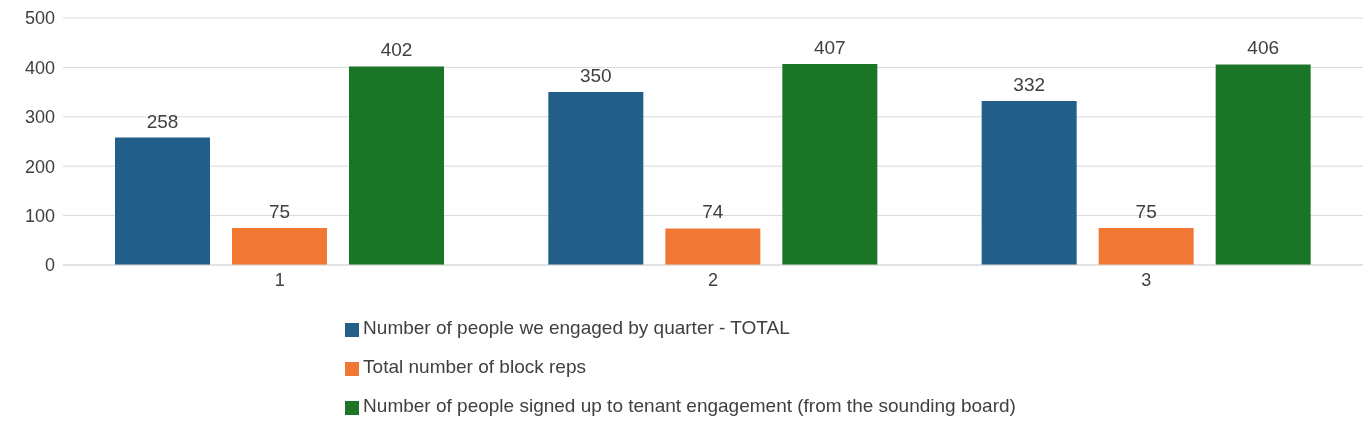 The height and width of the screenshot is (432, 1367). What do you see at coordinates (474, 366) in the screenshot?
I see `legend-label: Total number of block reps` at bounding box center [474, 366].